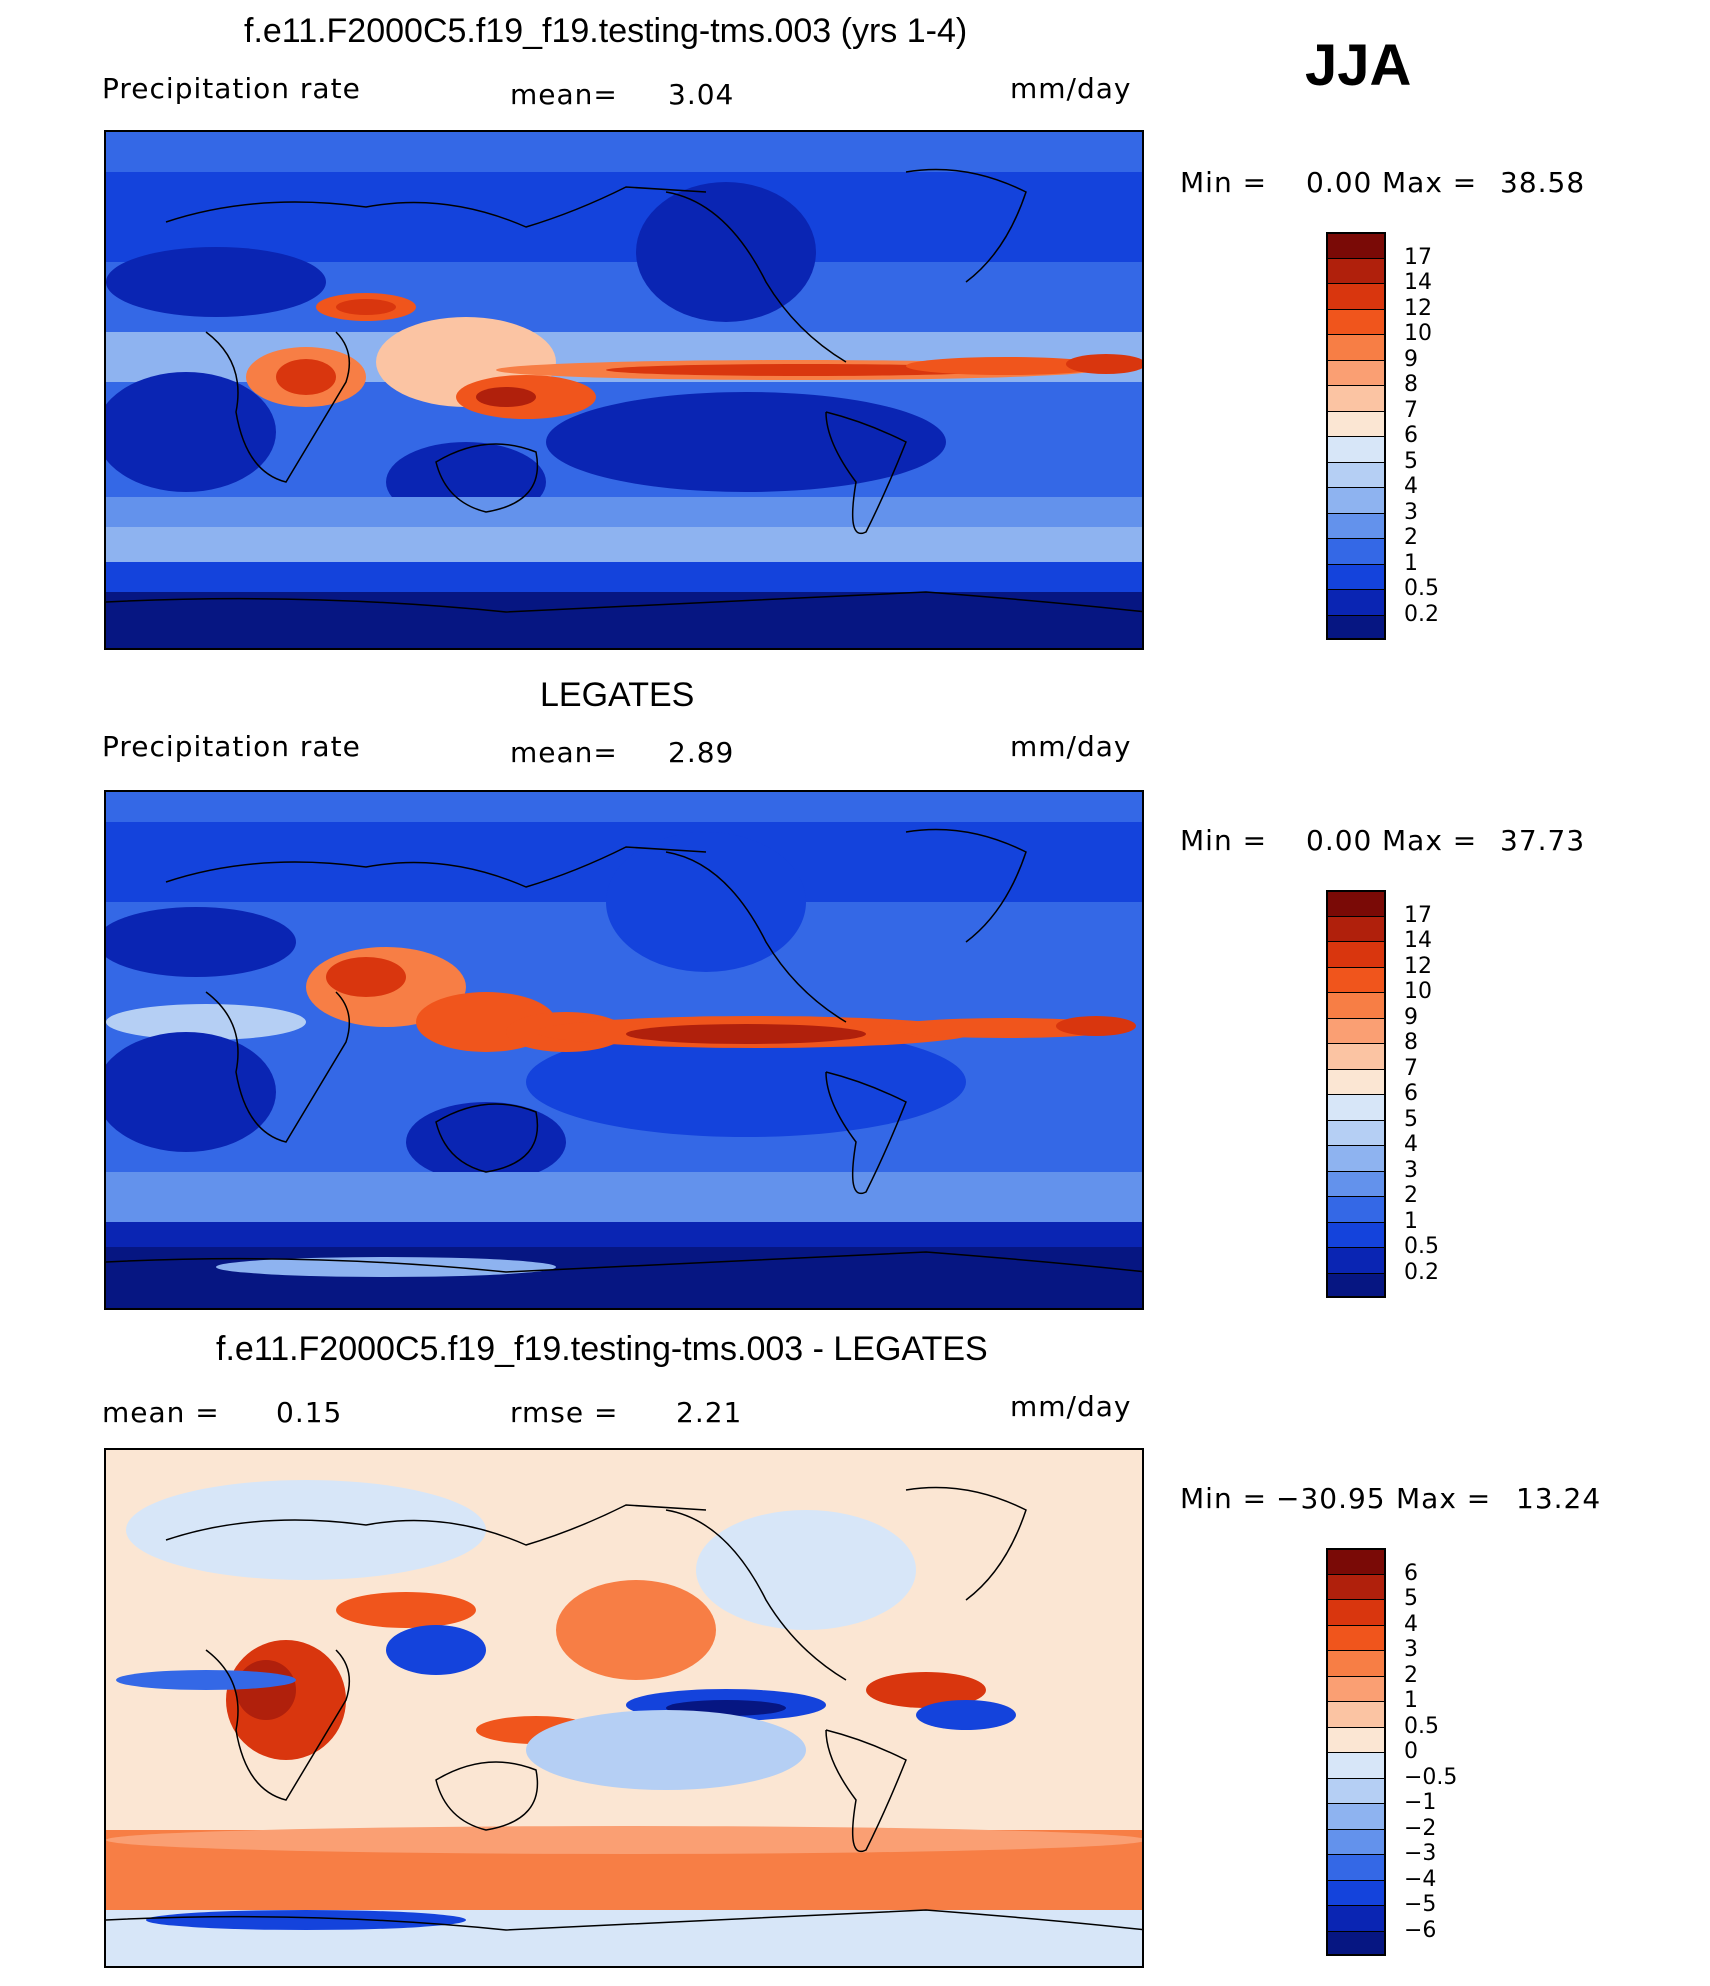 This screenshot has height=1986, width=1710. I want to click on colorbar-tick-label: 1, so click(1411, 1221).